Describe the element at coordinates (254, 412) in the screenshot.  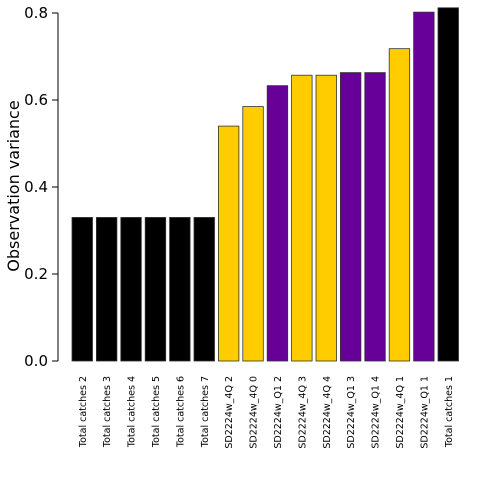
I see `x-tick-label: SD2224w_4Q 0` at that location.